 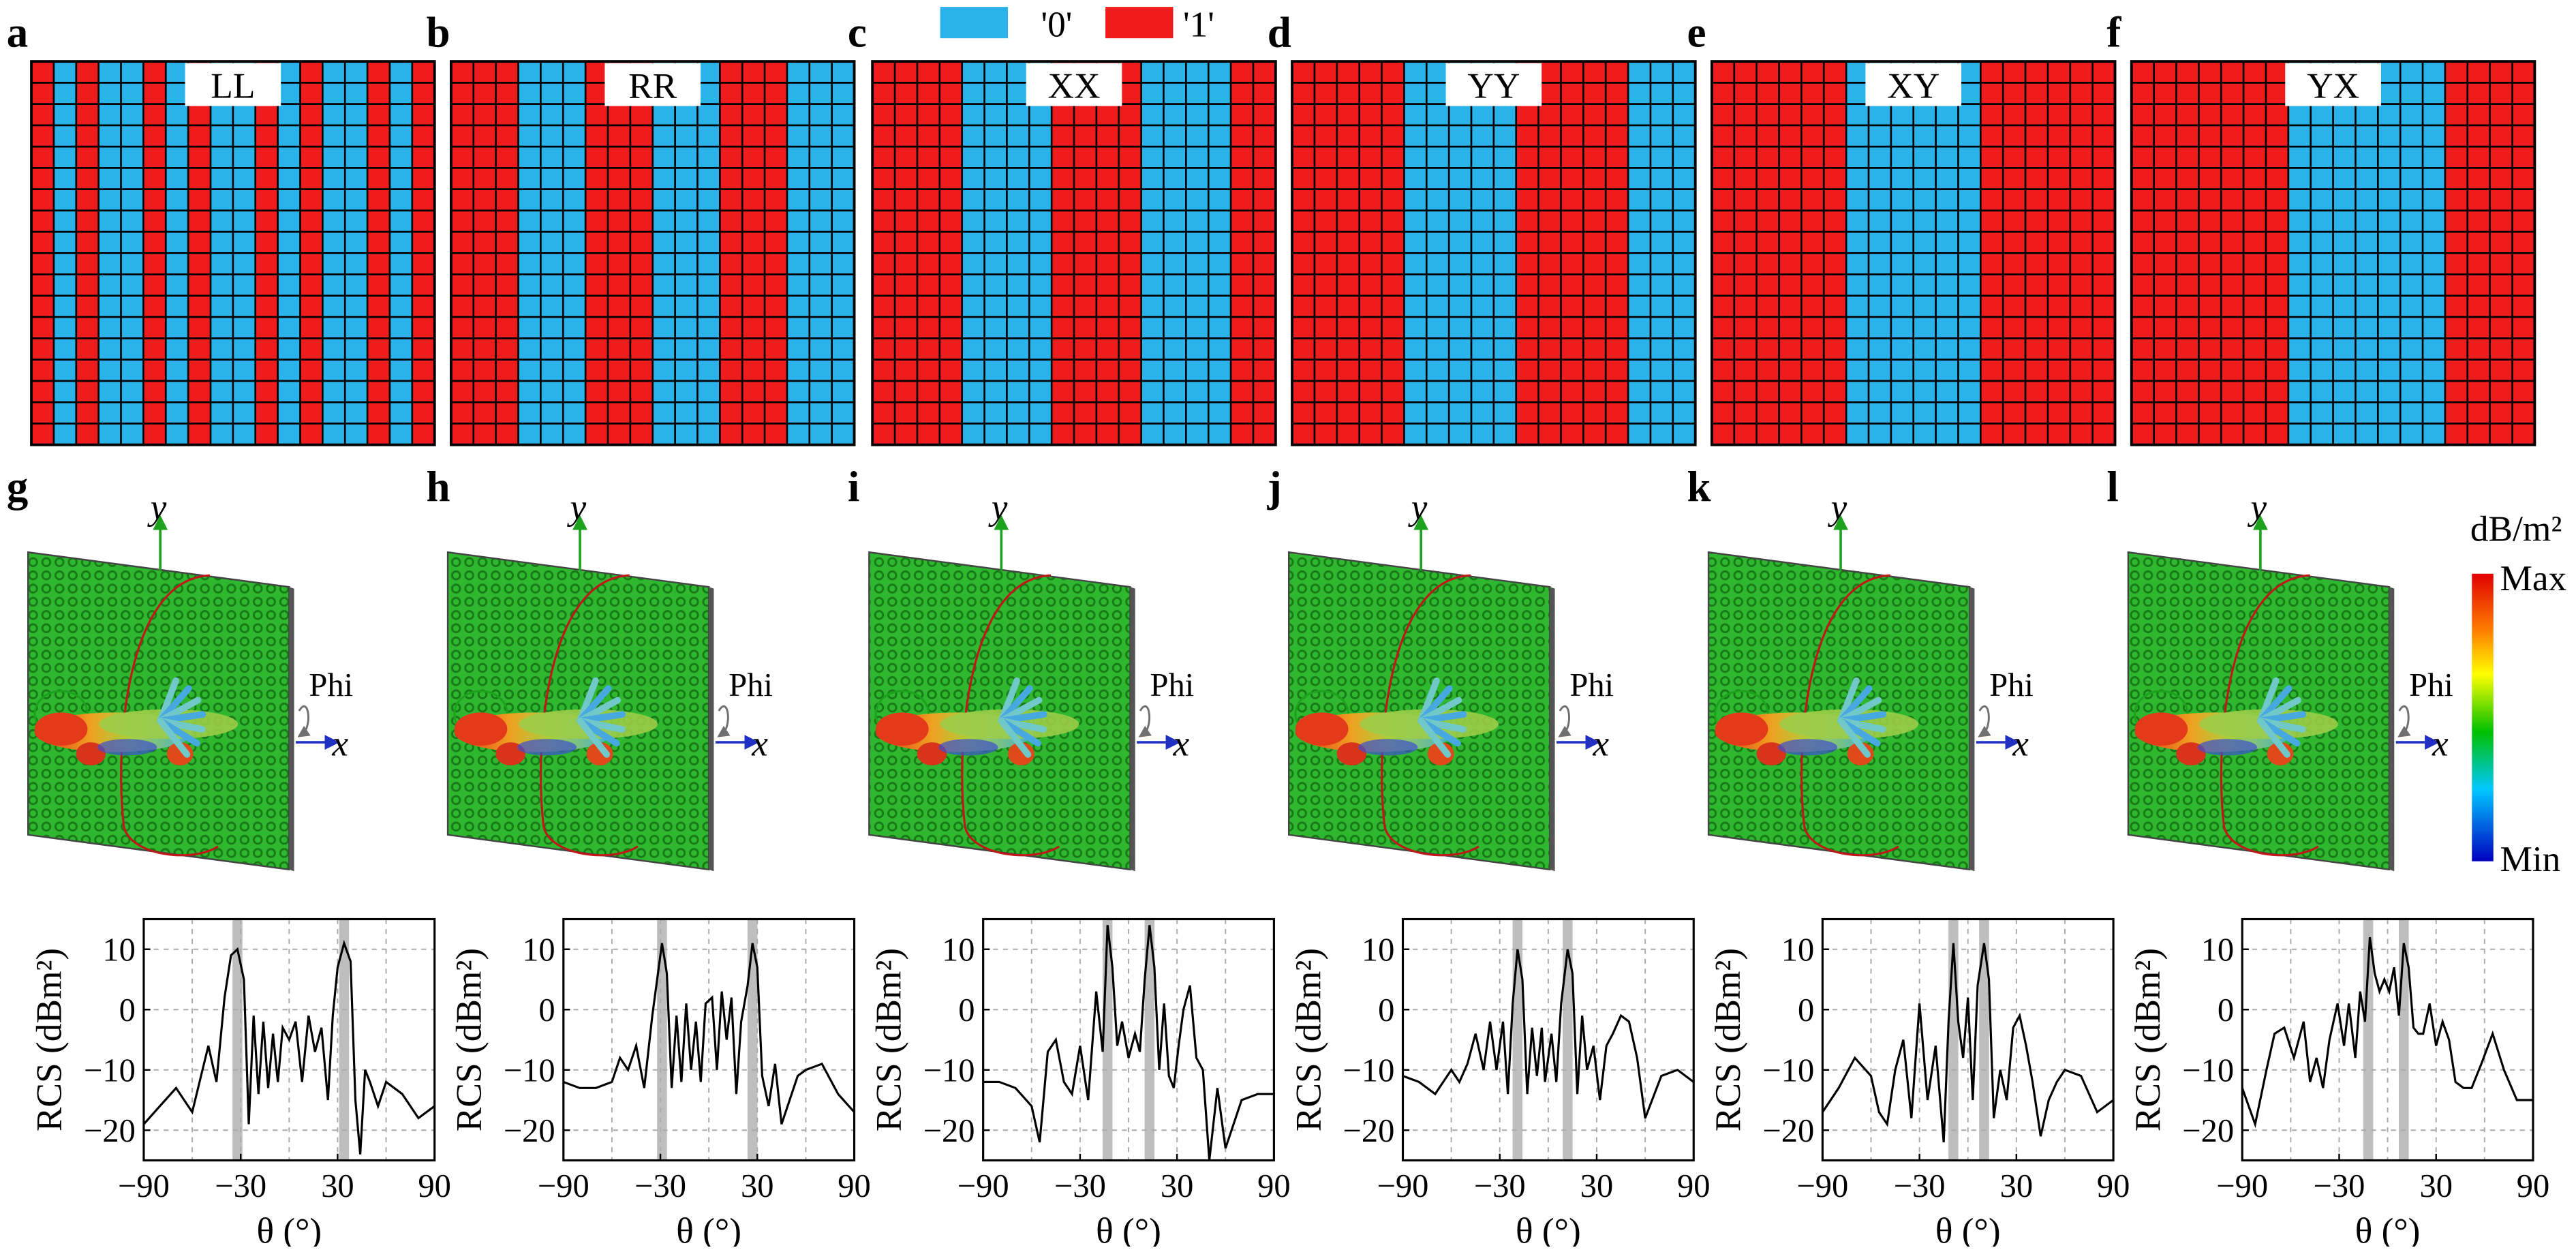 I want to click on y-axis-title: RCS (dBm²), so click(x=888, y=1039).